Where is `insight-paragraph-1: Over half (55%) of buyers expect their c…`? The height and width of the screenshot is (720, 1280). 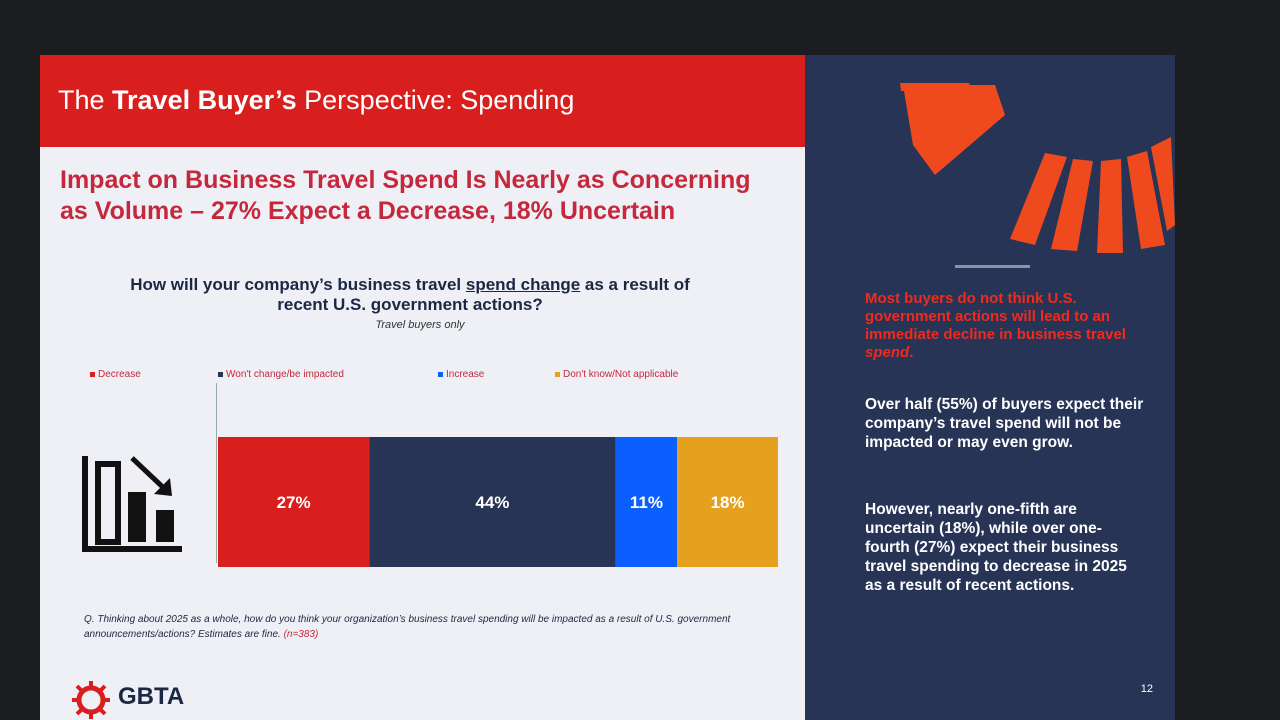 insight-paragraph-1: Over half (55%) of buyers expect their c… is located at coordinates (1004, 423).